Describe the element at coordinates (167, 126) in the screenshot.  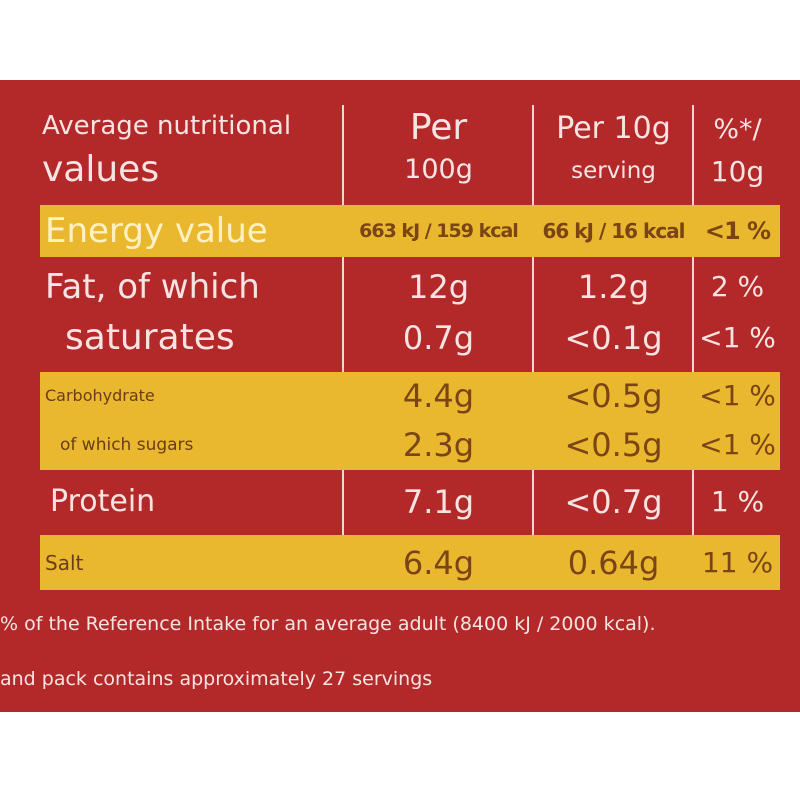
I see `header-text: Average nutritional` at that location.